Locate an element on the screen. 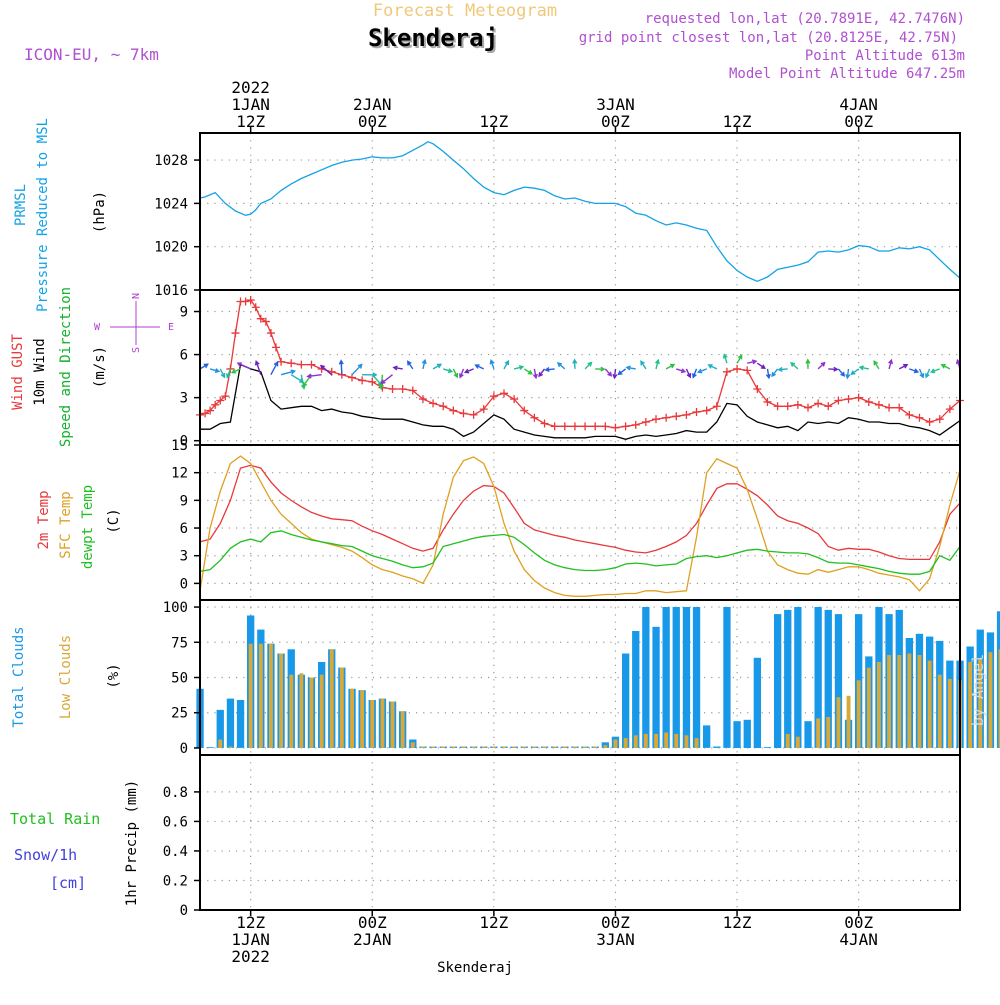 The height and width of the screenshot is (1005, 1000). precipitation-ytick-label: 0.4 is located at coordinates (175, 852).